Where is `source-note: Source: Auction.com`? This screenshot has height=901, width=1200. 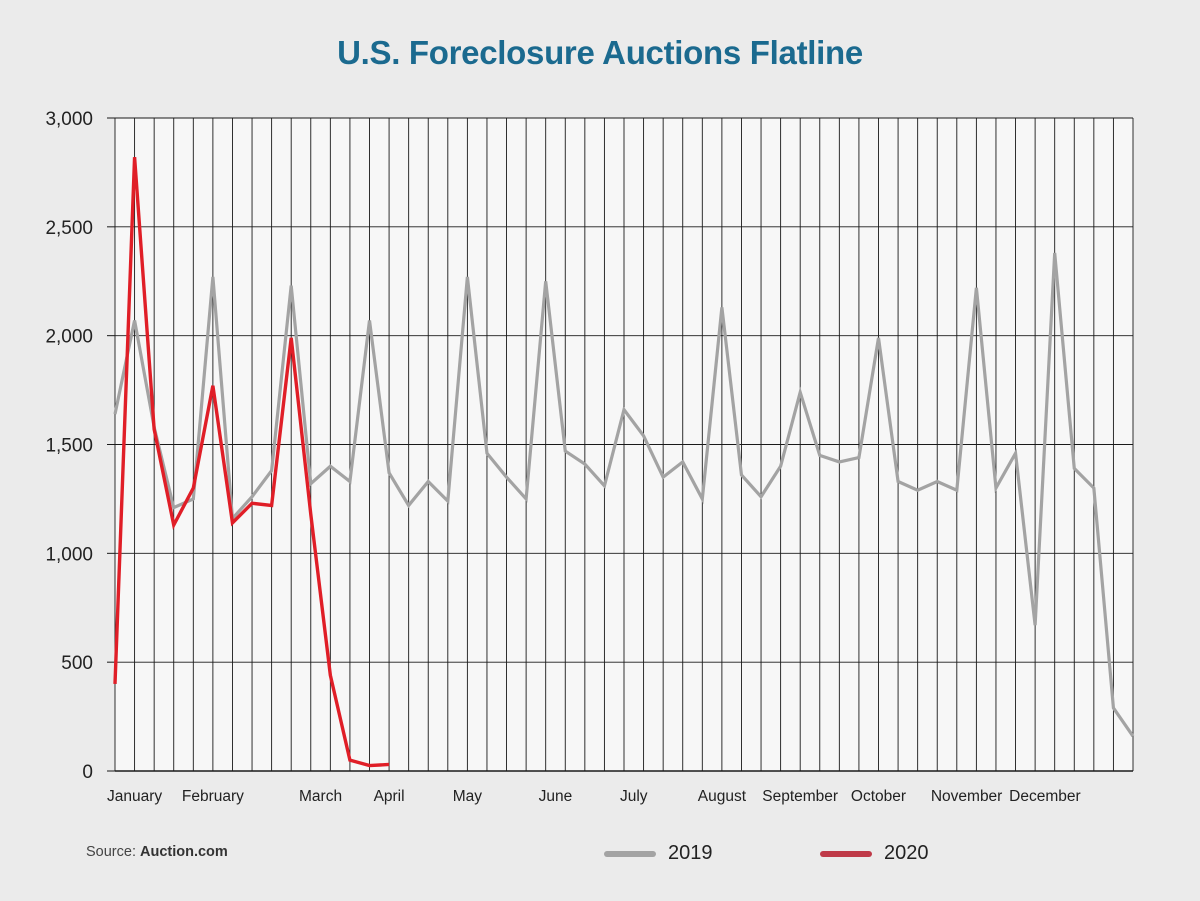
source-note: Source: Auction.com is located at coordinates (157, 852).